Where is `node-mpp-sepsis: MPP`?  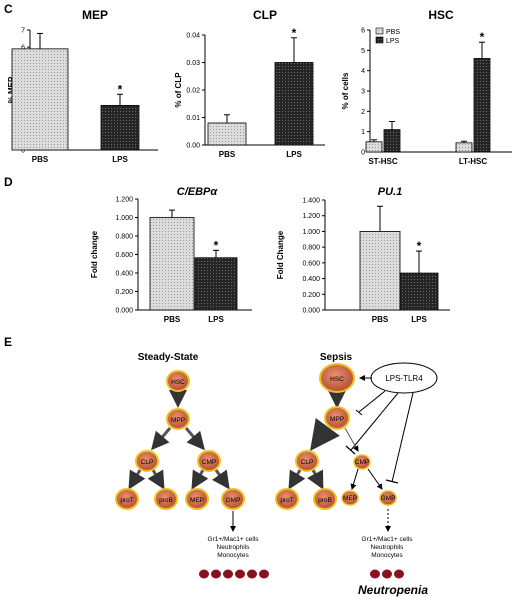
node-mpp-sepsis: MPP is located at coordinates (337, 418).